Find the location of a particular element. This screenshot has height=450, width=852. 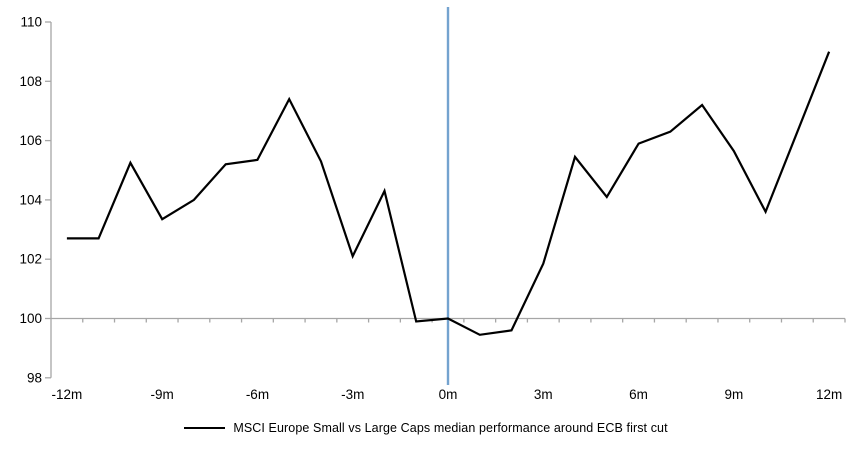

x-tick-label: 3m is located at coordinates (543, 394).